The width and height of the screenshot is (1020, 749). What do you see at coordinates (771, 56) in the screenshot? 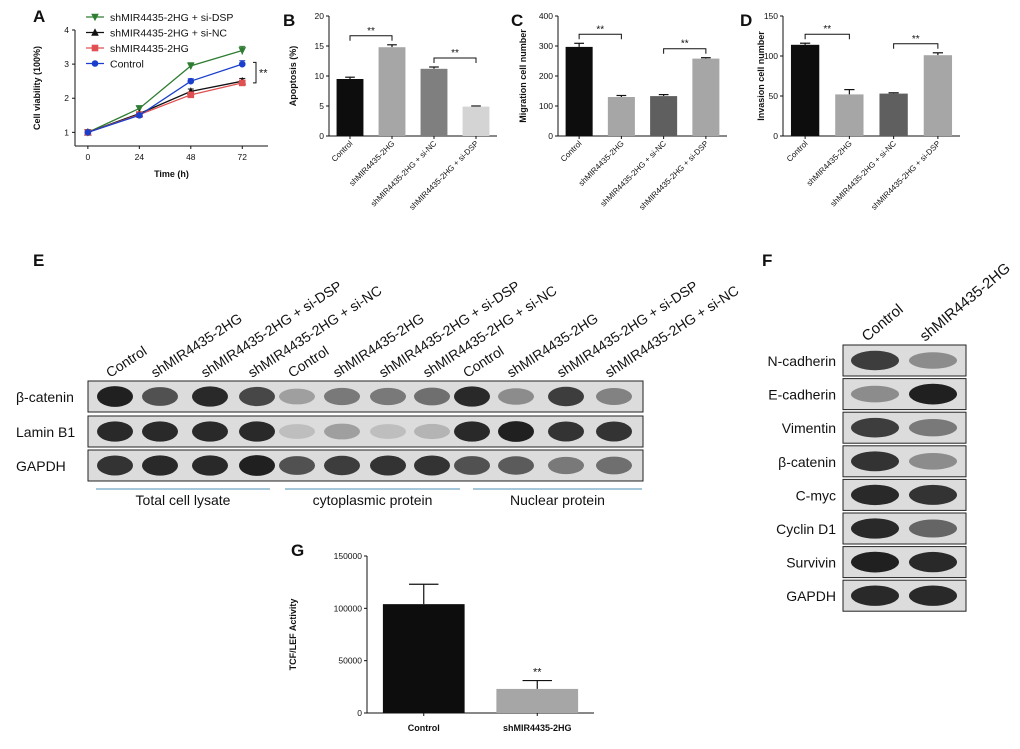
I see `y-tick-label-d: 100` at bounding box center [771, 56].